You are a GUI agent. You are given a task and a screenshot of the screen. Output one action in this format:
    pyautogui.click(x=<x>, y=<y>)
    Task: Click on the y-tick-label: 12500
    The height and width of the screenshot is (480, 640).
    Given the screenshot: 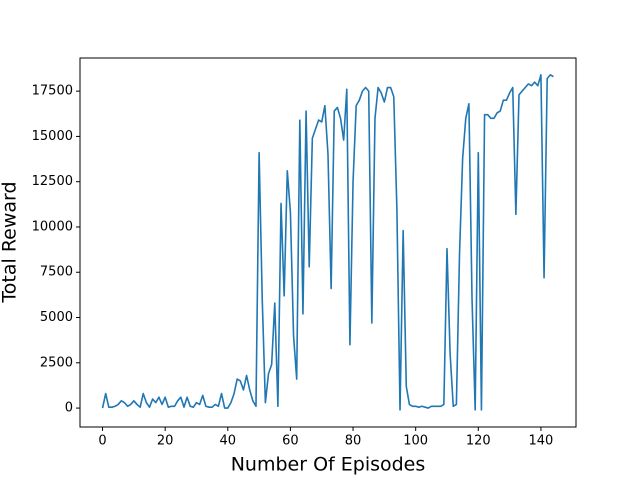 What is the action you would take?
    pyautogui.click(x=52, y=181)
    